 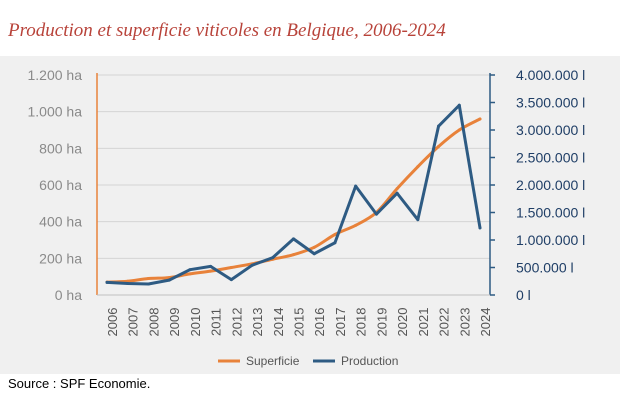 I want to click on x-tick-label: 2009, so click(x=174, y=322).